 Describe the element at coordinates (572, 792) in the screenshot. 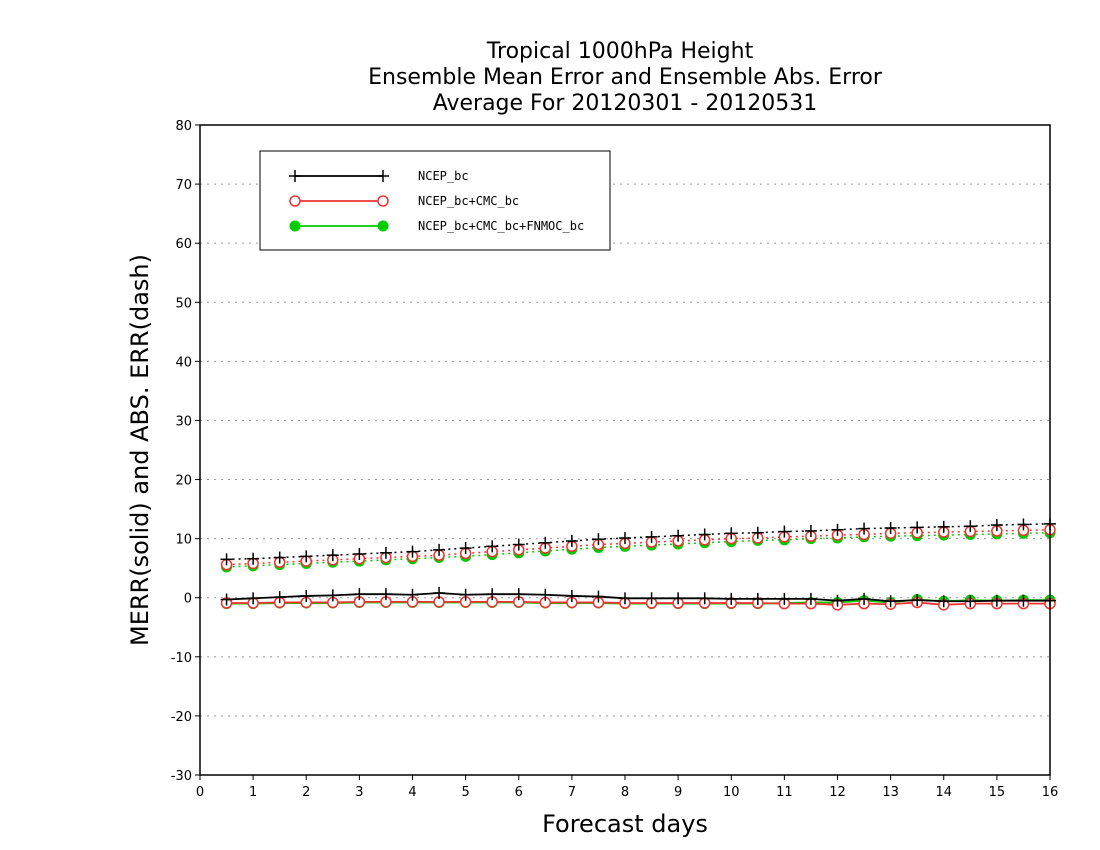

I see `x-tick-label: 7` at that location.